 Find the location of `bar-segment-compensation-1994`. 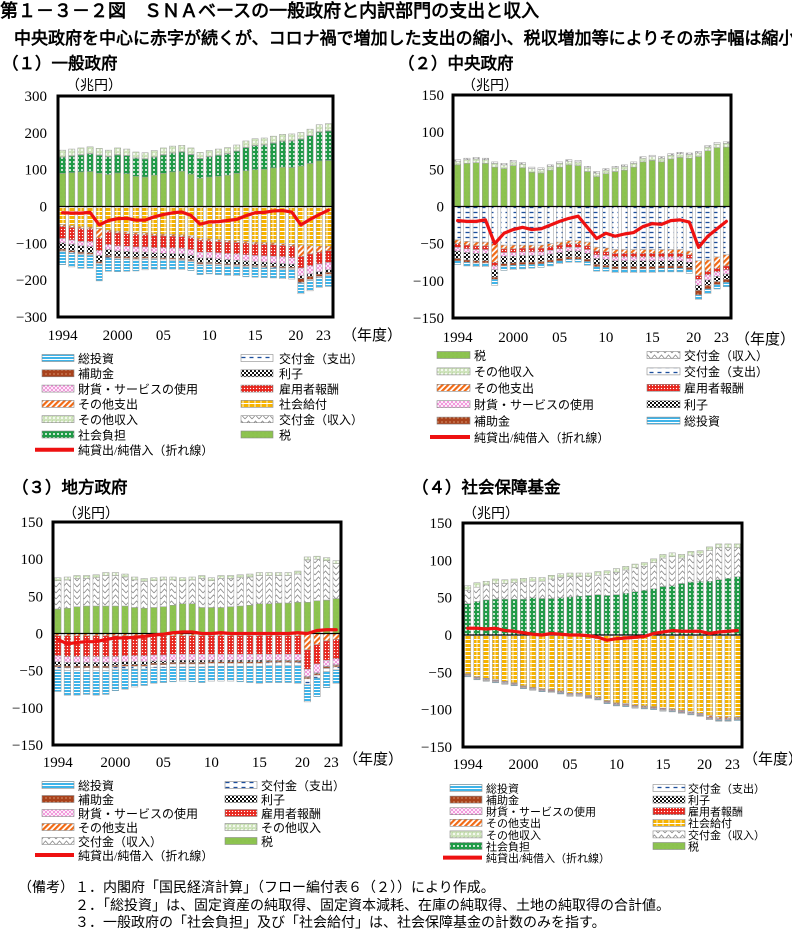

bar-segment-compensation-1994 is located at coordinates (458, 245).